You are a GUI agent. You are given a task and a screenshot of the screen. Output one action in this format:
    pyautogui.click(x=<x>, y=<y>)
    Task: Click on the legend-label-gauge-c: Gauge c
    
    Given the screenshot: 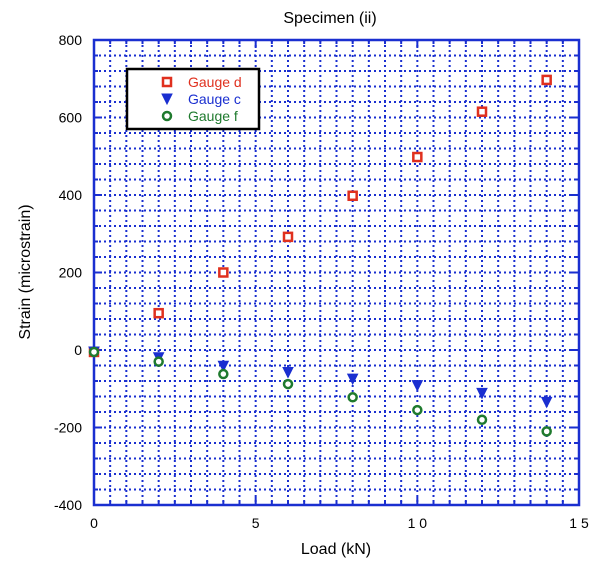 What is the action you would take?
    pyautogui.click(x=214, y=99)
    